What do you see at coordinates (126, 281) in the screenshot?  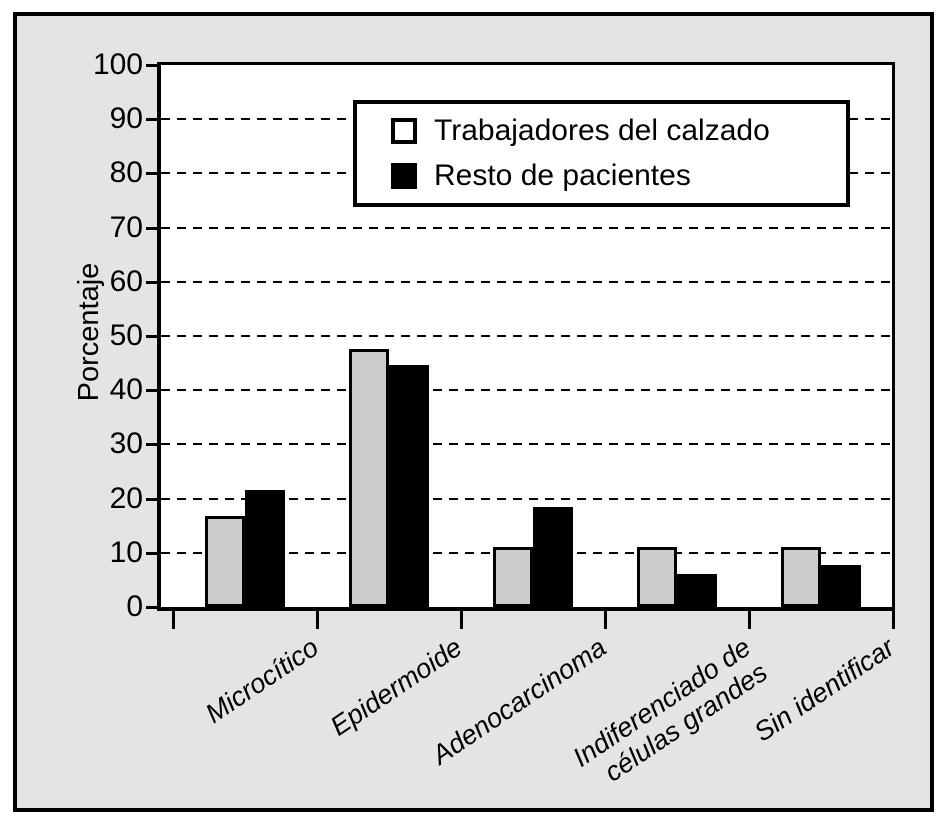 I see `y-tick-label-60: 60` at bounding box center [126, 281].